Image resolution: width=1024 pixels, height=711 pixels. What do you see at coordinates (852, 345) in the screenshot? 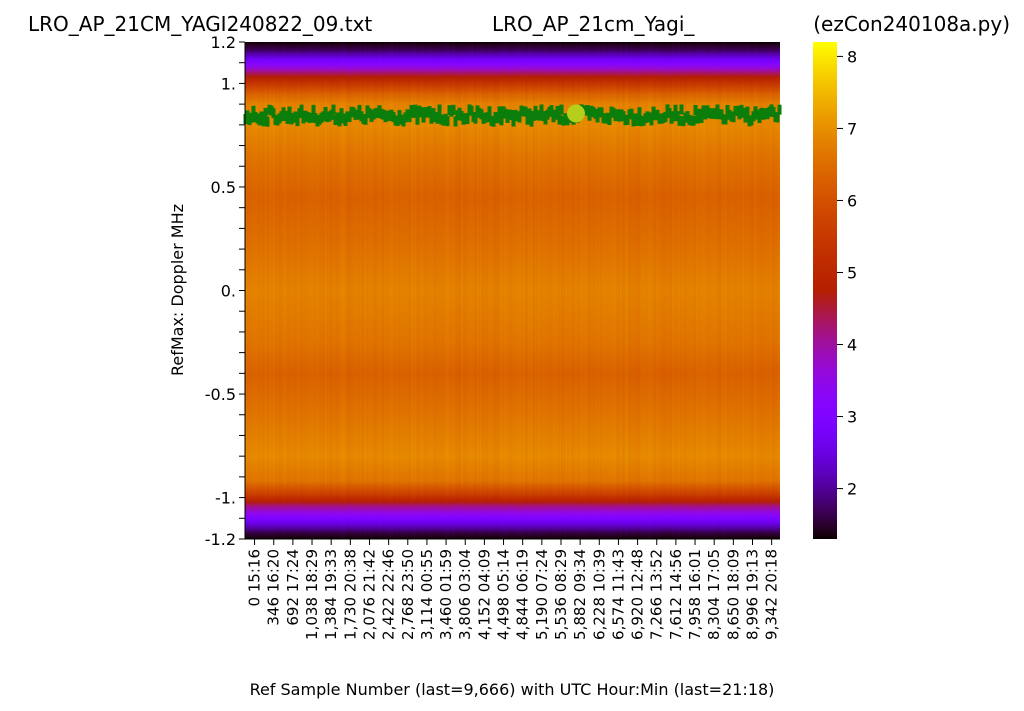
I see `colorbar-tick-label: 4` at bounding box center [852, 345].